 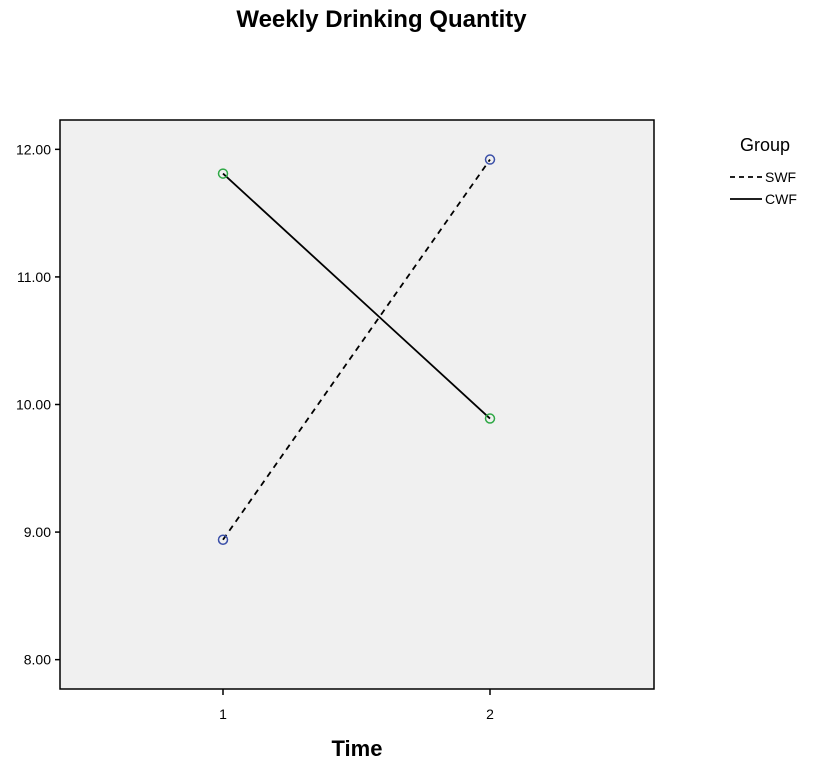 I want to click on y-tick-label: 11.00, so click(x=34, y=277).